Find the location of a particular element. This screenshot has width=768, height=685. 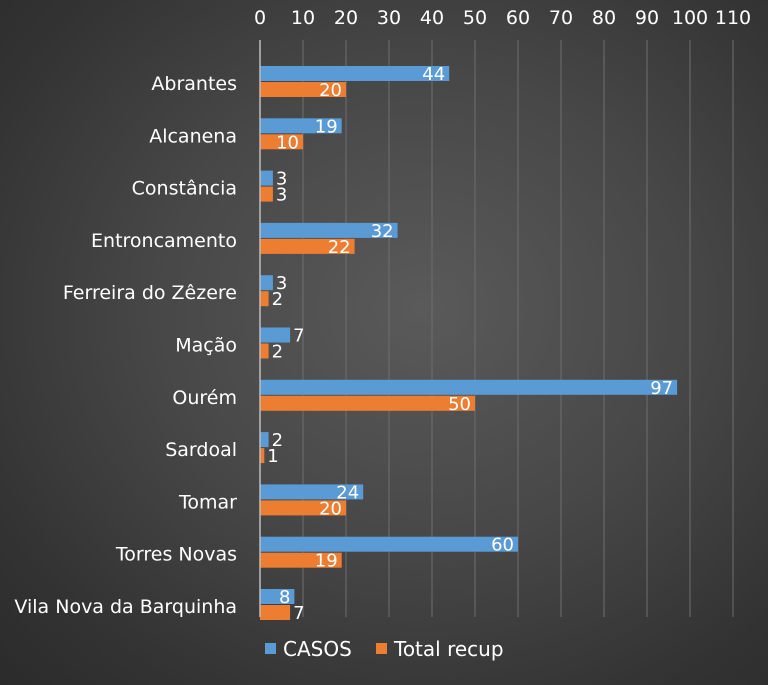

recup-data-label: 10 is located at coordinates (287, 142).